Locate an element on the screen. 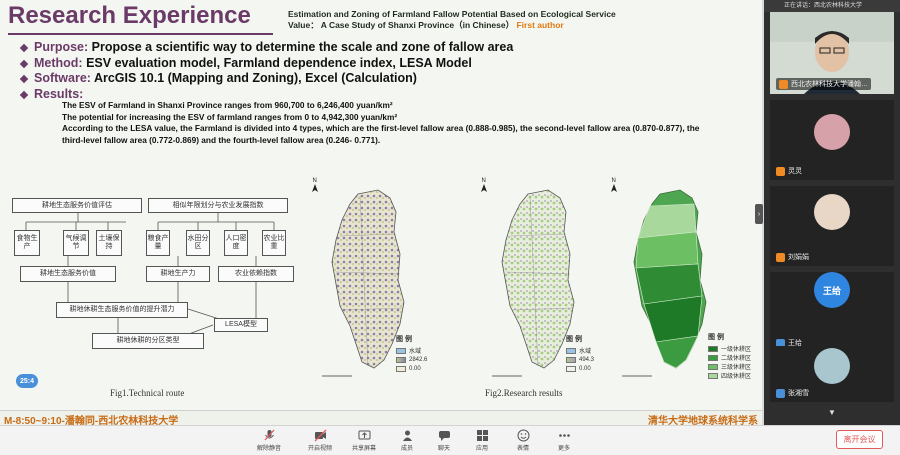 The width and height of the screenshot is (900, 455). scroll-down-icon: ▼ is located at coordinates (832, 412).